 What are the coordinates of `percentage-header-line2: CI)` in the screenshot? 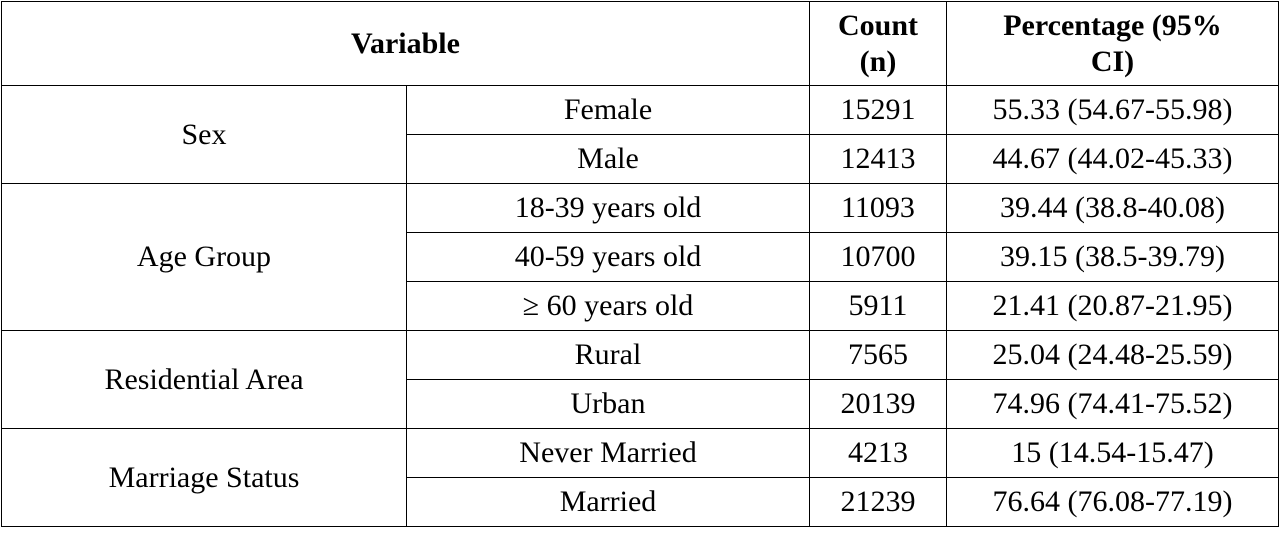 It's located at (1112, 61).